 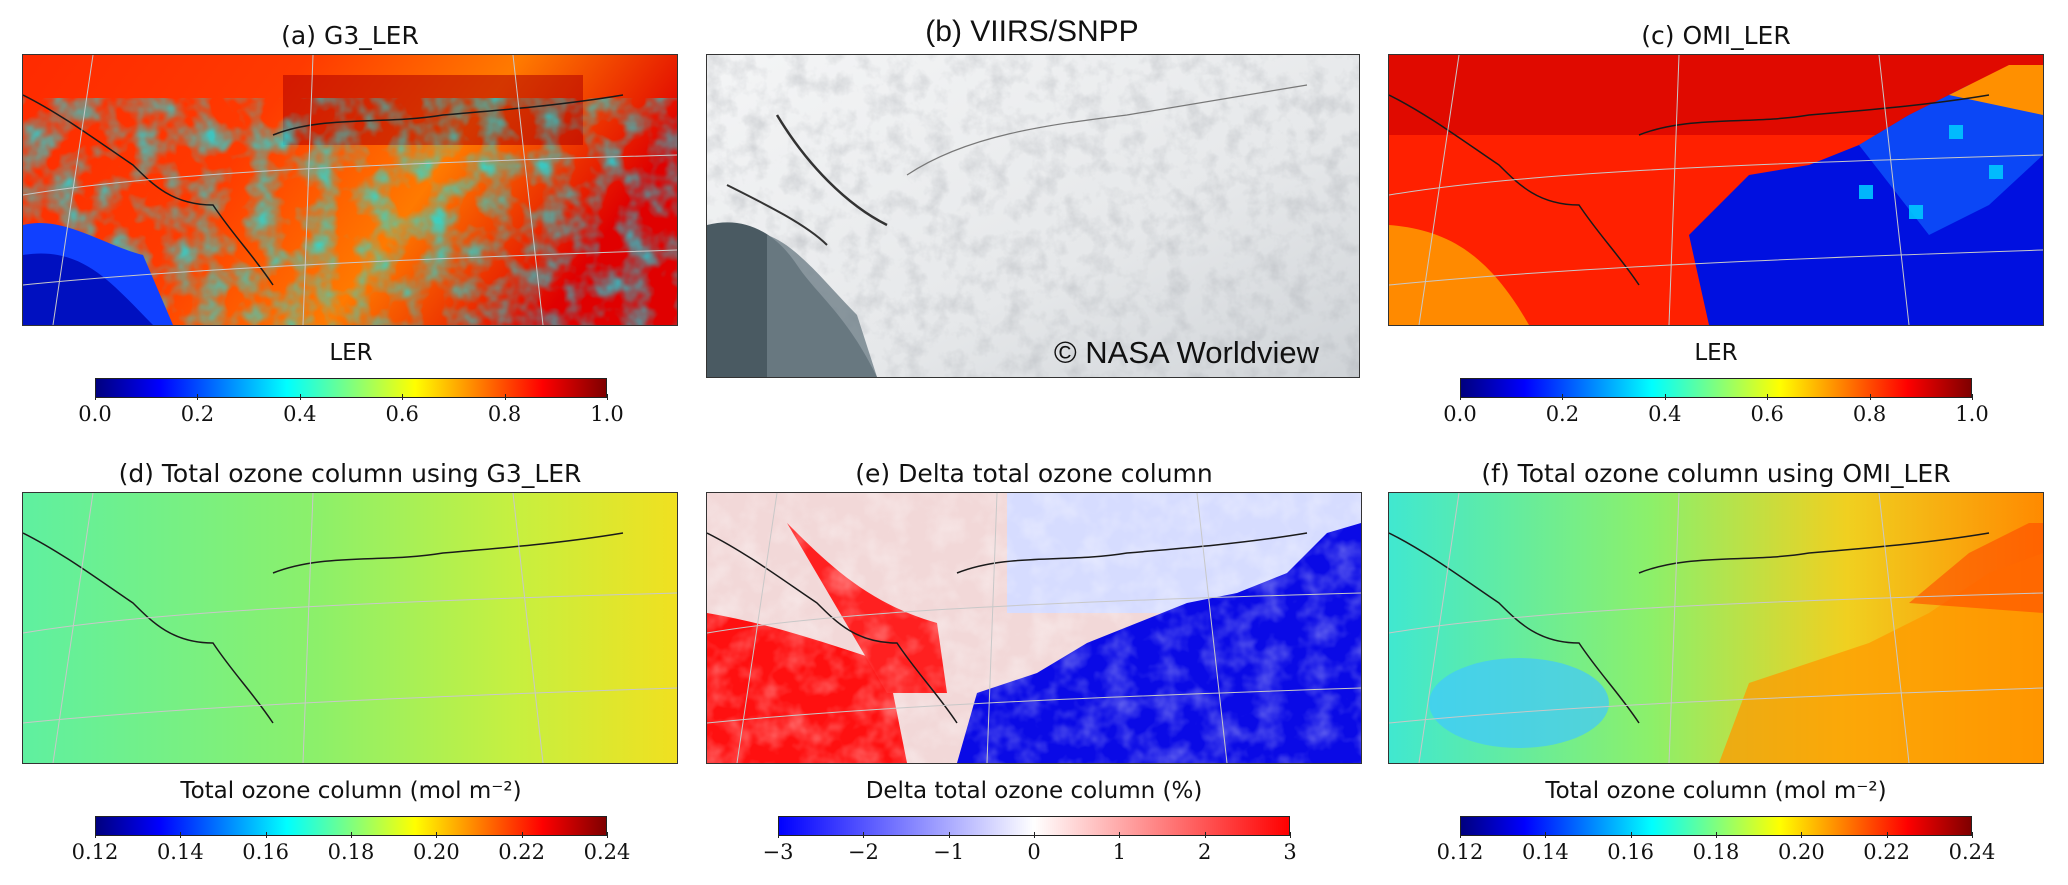 I want to click on image-credit: © NASA Worldview, so click(x=1186, y=352).